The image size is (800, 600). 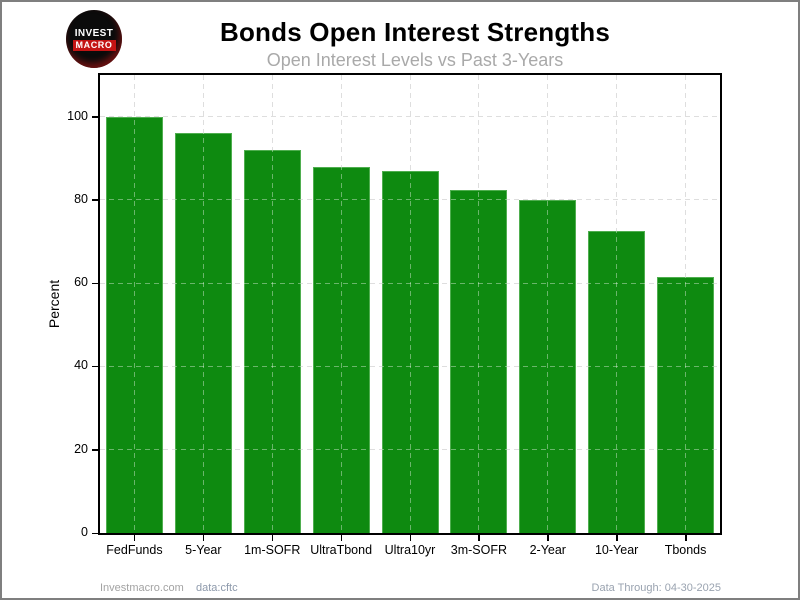 I want to click on x-tick-Tbonds, so click(x=686, y=538).